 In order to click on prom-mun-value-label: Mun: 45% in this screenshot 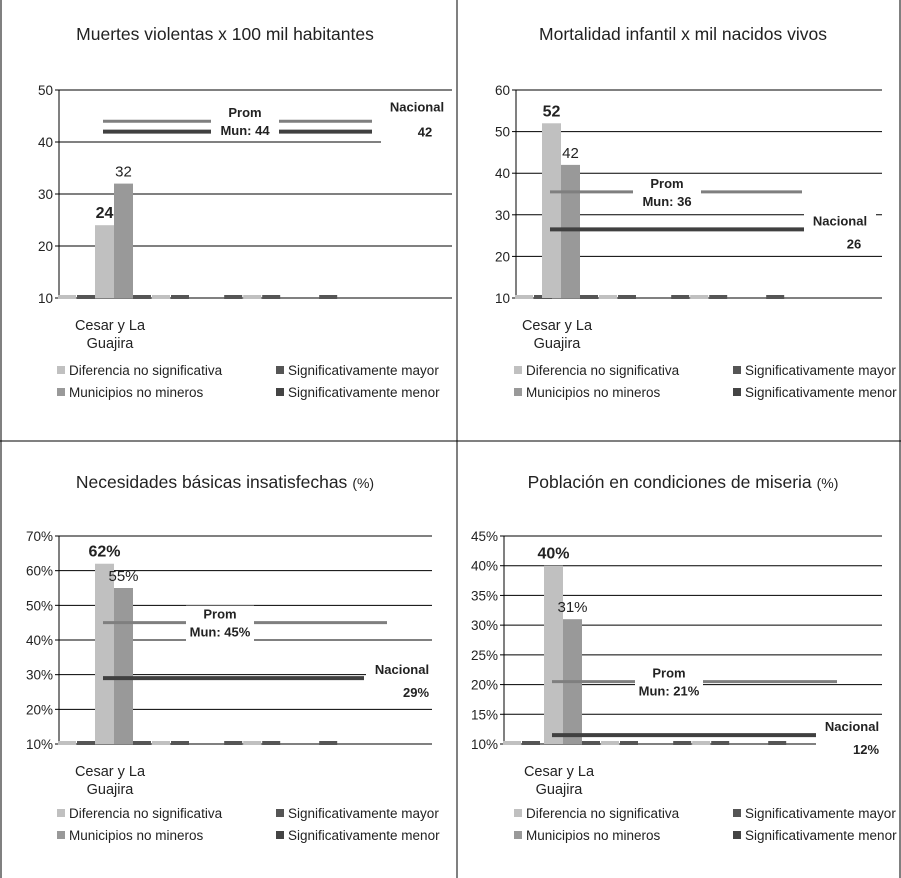, I will do `click(220, 632)`.